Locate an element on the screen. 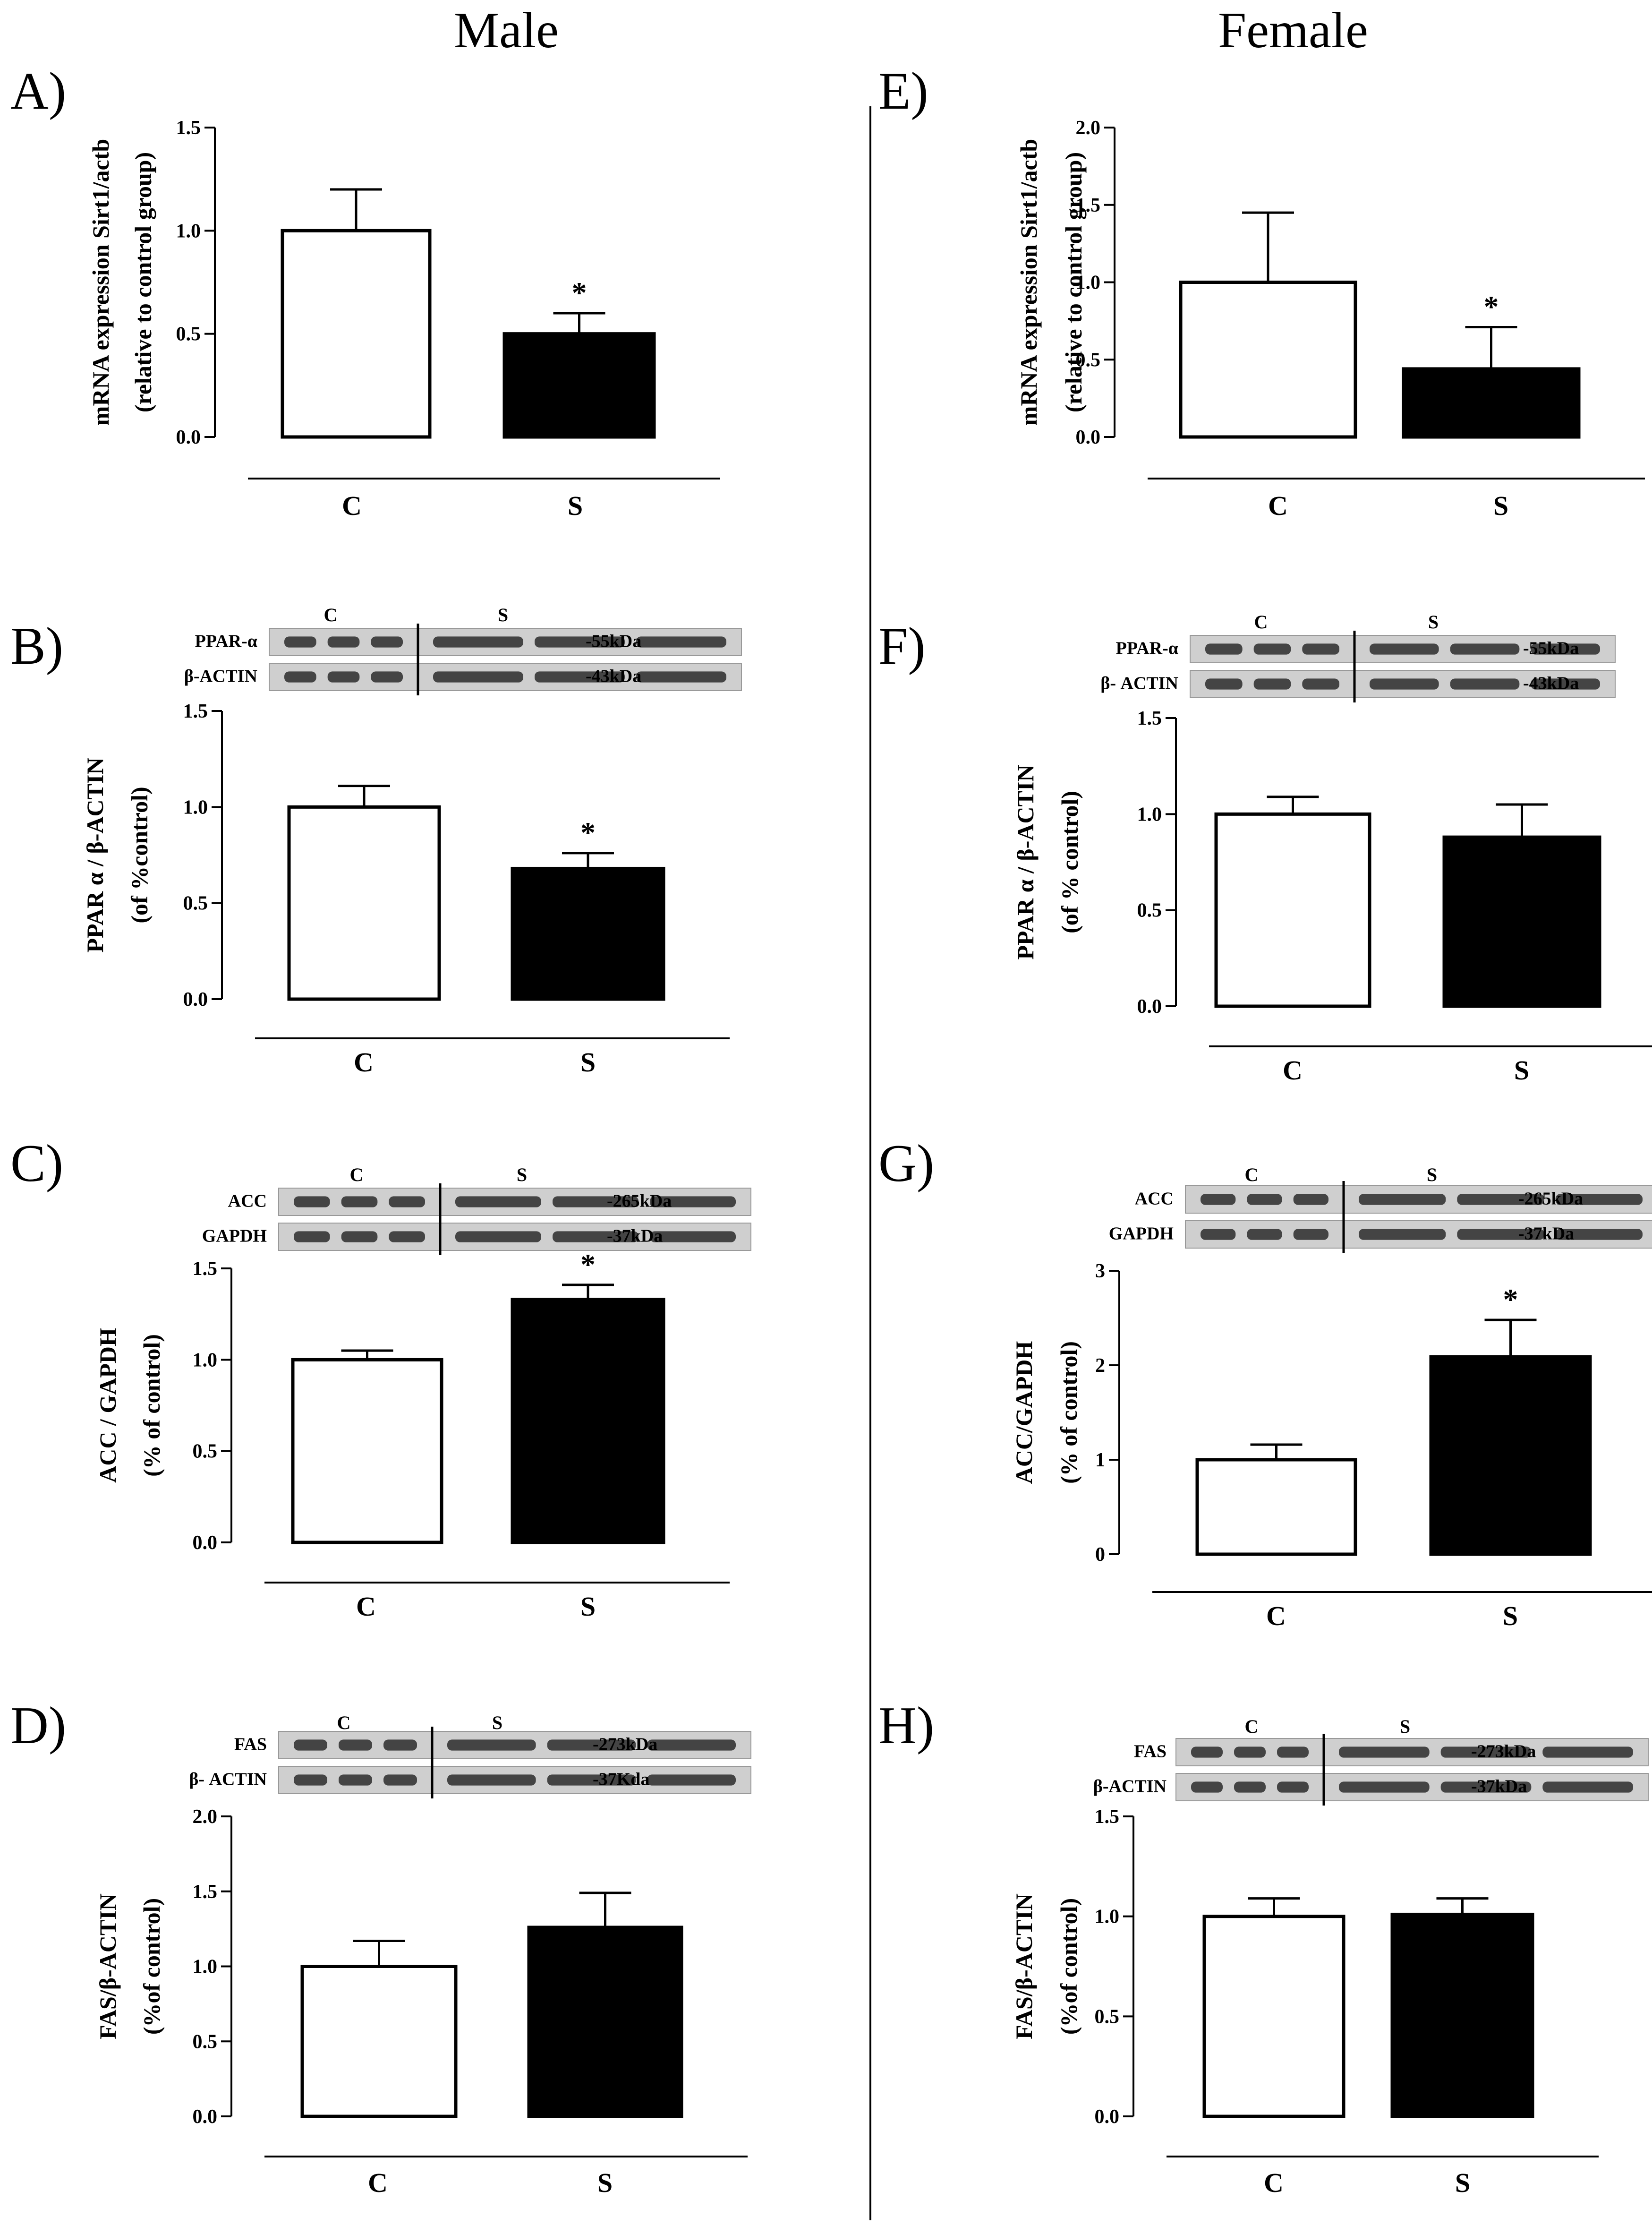  blot-row-label: β-ACTIN is located at coordinates (1130, 1786).